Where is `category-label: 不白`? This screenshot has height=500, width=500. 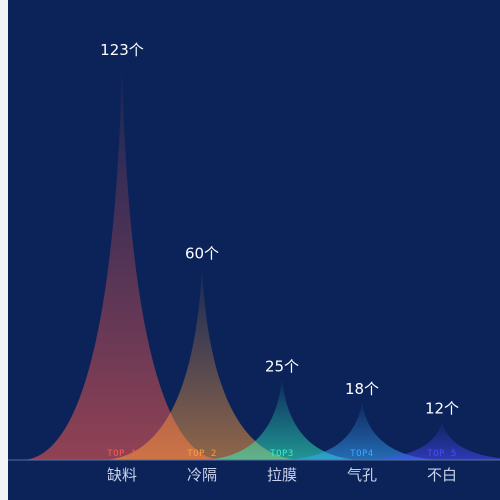
category-label: 不白 is located at coordinates (442, 475).